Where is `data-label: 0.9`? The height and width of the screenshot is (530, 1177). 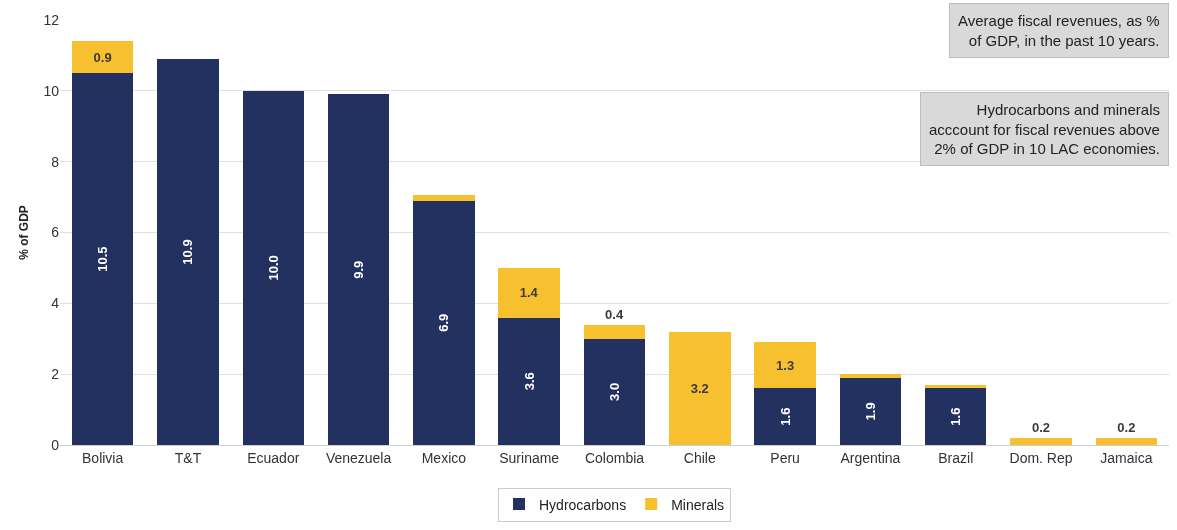
data-label: 0.9 is located at coordinates (102, 57).